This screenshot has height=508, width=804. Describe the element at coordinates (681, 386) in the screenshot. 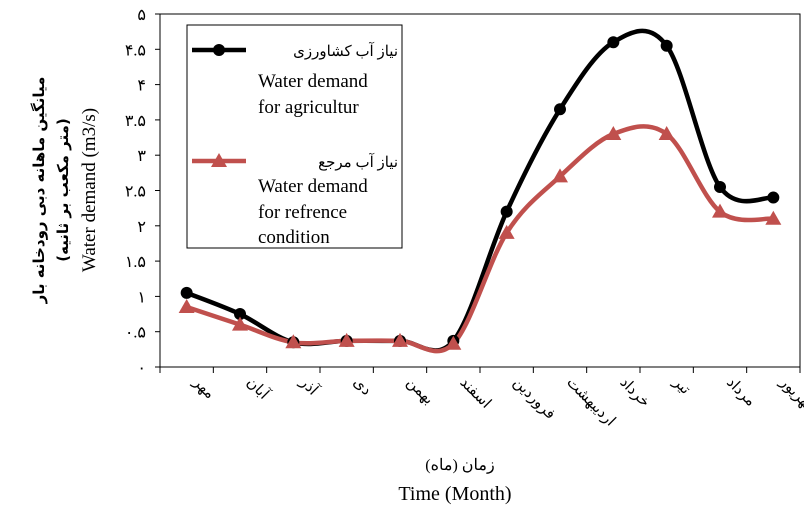

I see `x-tick-label: تیر` at that location.